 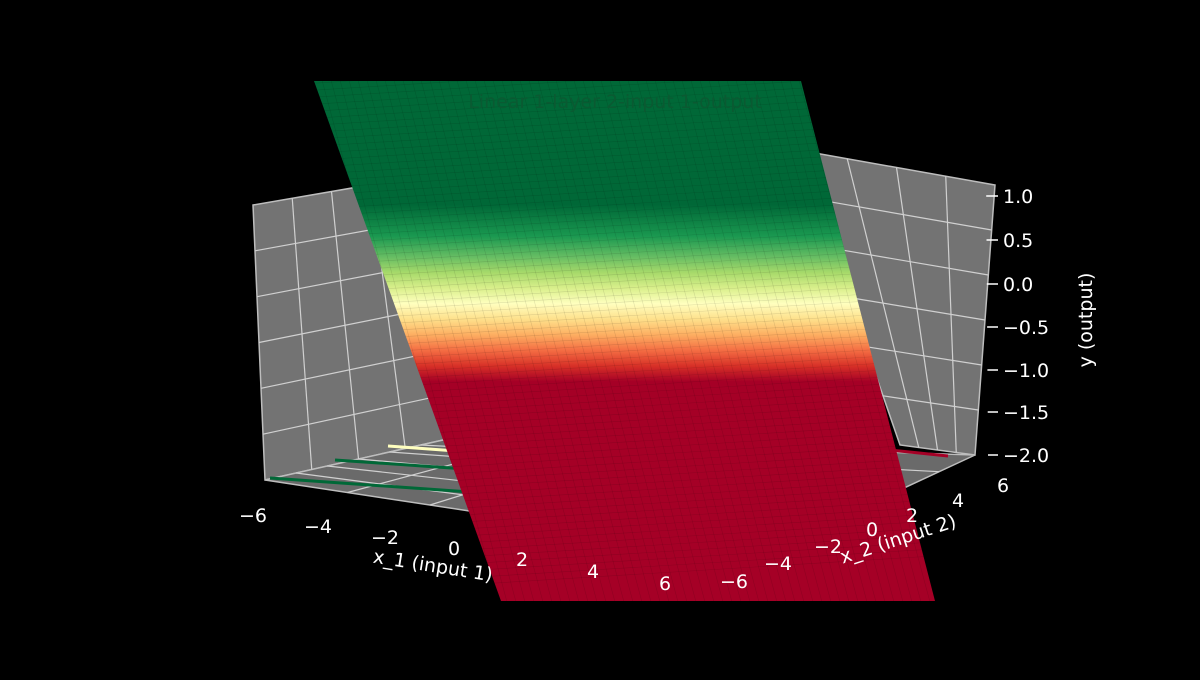 What do you see at coordinates (1003, 486) in the screenshot?
I see `y-tick-label: 6` at bounding box center [1003, 486].